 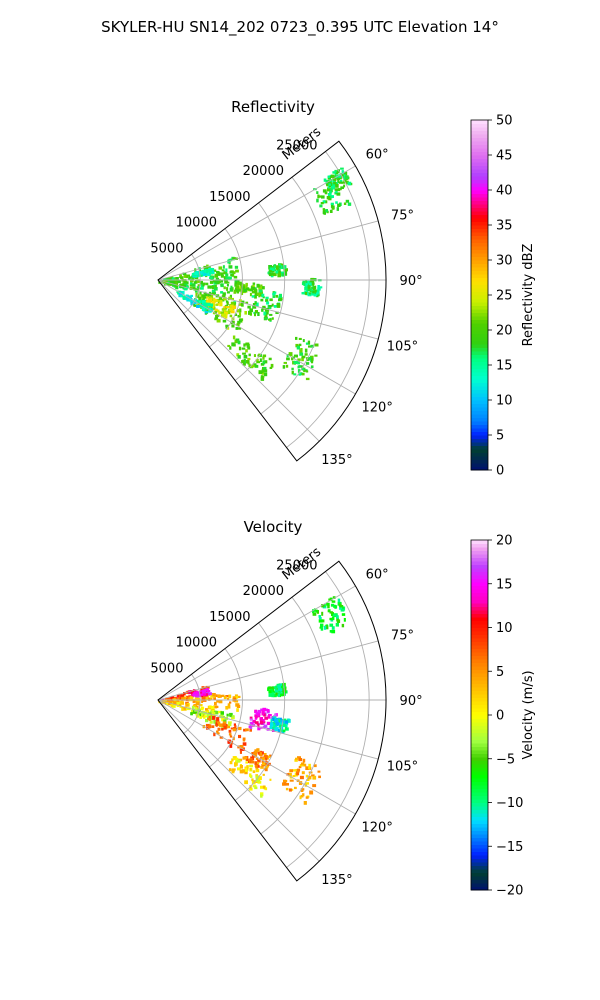 I want to click on colorbar-tick-label: 45, so click(x=504, y=156).